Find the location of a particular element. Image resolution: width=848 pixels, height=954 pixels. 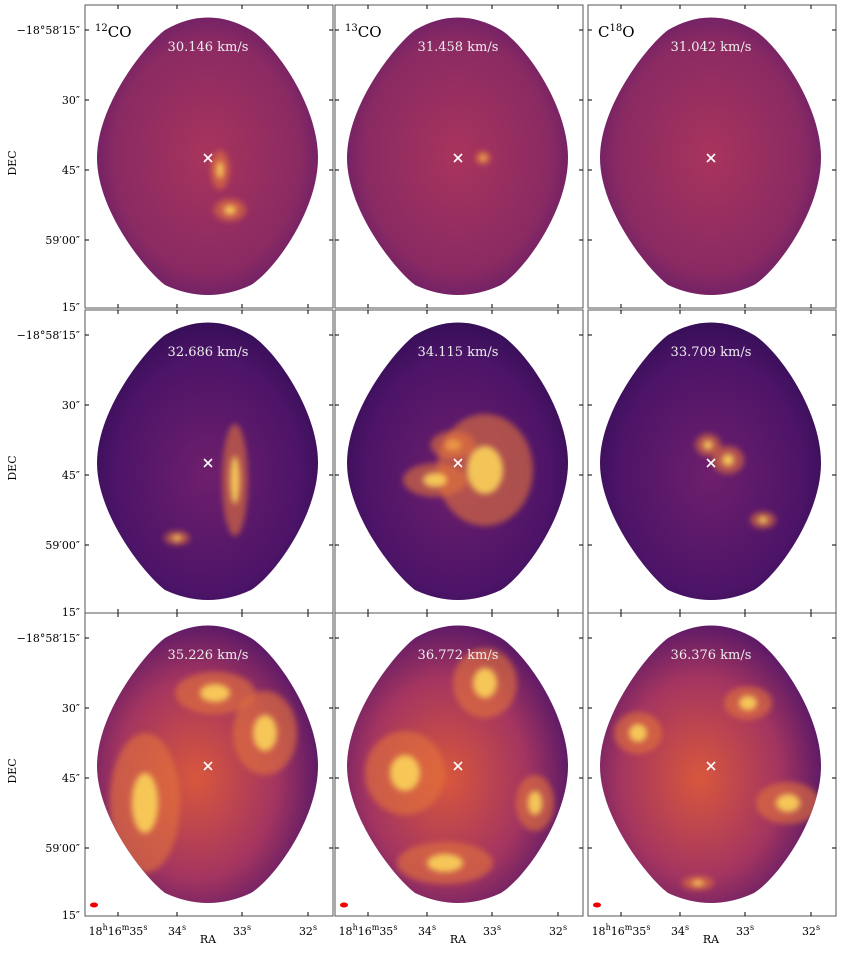

velocity-label: 36.376 km/s is located at coordinates (711, 655).